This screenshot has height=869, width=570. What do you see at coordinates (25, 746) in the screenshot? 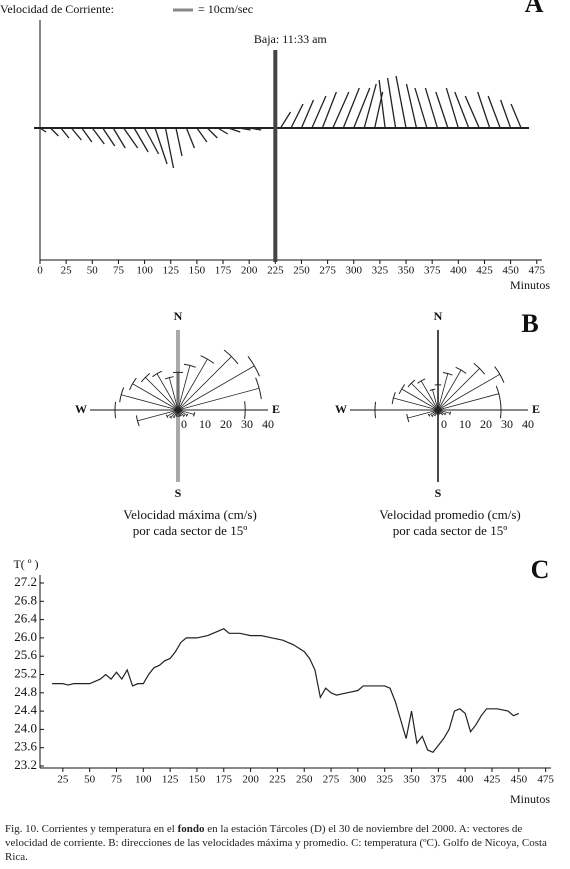
I see `y-tick-label: 23.6` at bounding box center [25, 746].